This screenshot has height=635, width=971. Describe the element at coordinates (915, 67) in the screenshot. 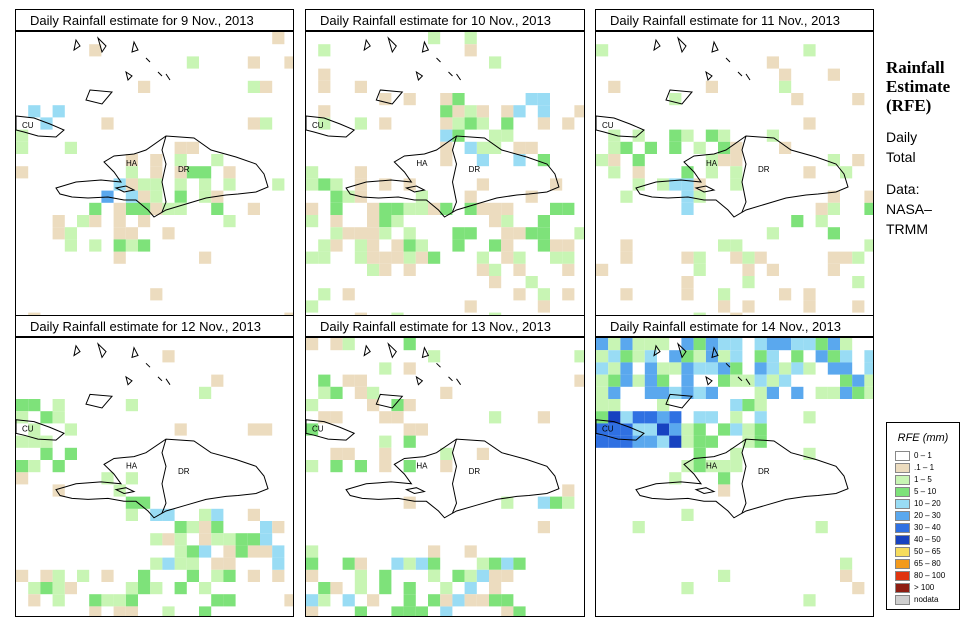

I see `product-title-line-1: Rainfall` at that location.